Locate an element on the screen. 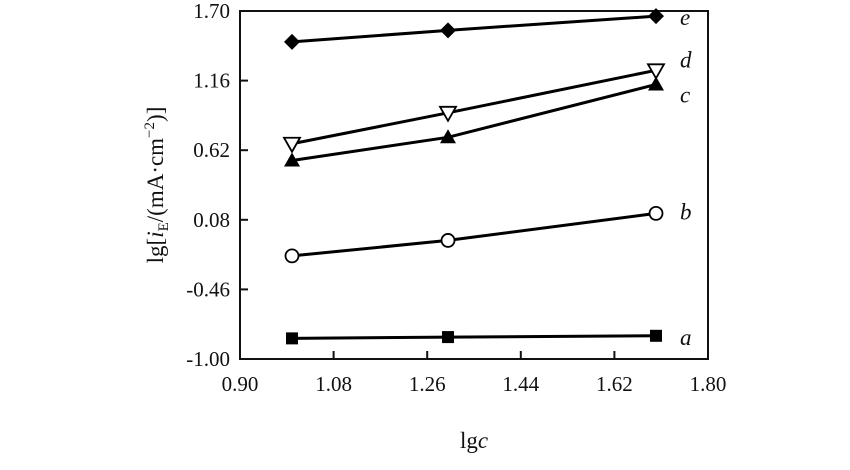 The width and height of the screenshot is (850, 470). x-tick-label: 1.26 is located at coordinates (427, 384).